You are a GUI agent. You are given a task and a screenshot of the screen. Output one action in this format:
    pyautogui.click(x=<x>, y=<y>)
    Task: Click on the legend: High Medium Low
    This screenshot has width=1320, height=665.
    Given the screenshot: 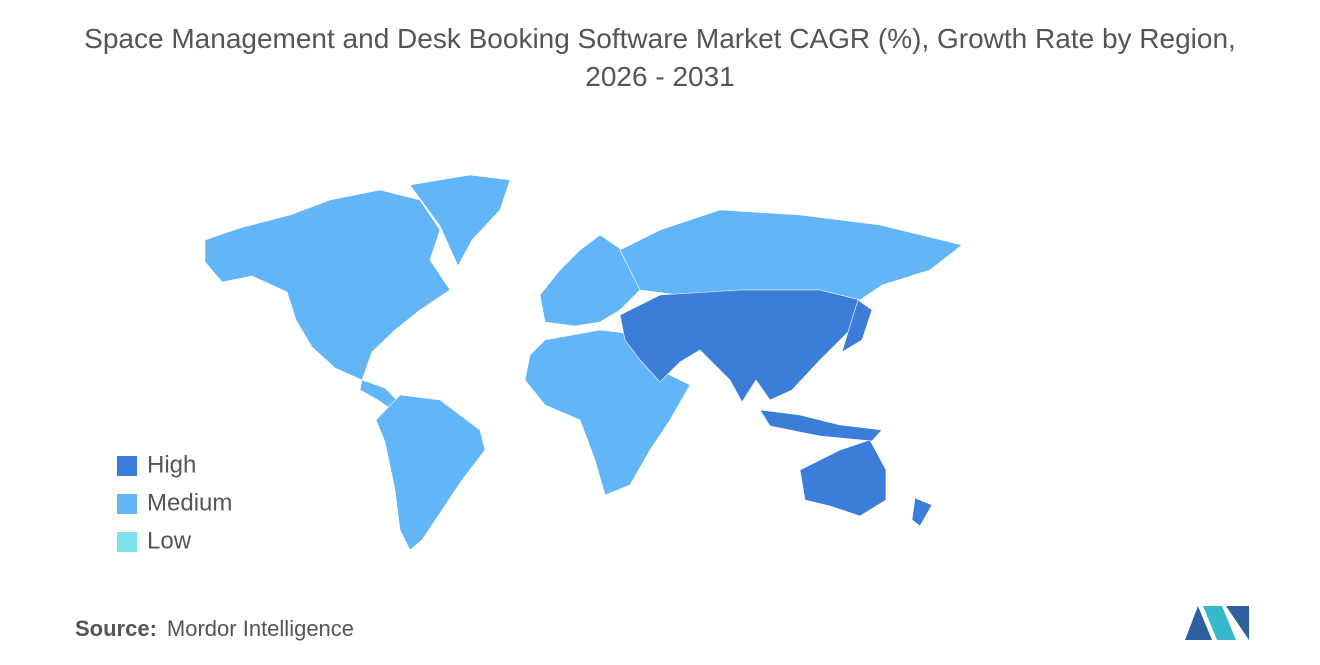 What is the action you would take?
    pyautogui.click(x=174, y=502)
    